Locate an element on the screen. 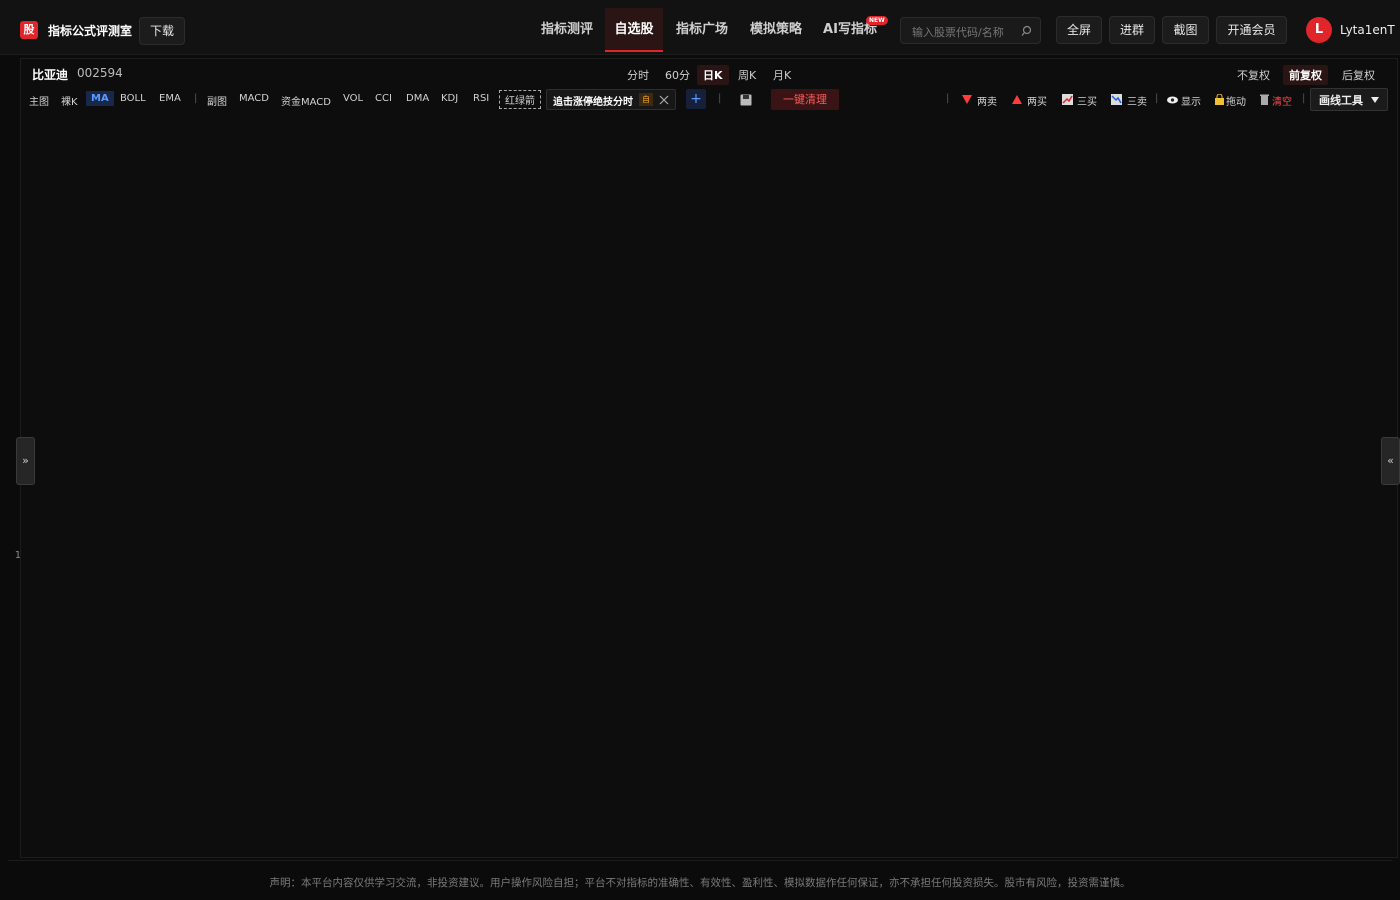 The image size is (1400, 900). view-toggle: 拖动 is located at coordinates (1236, 102).